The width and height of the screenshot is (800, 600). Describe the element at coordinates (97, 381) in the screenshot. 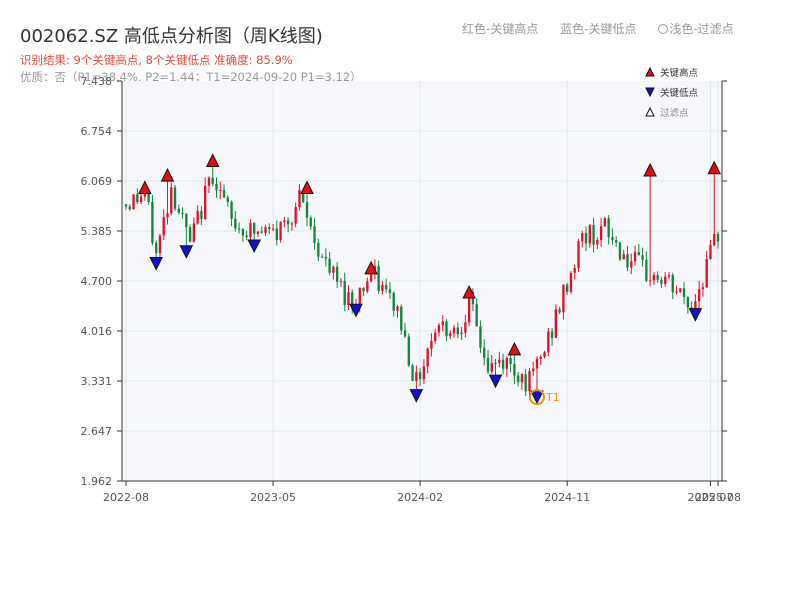

I see `y-tick-label: 3.331` at that location.